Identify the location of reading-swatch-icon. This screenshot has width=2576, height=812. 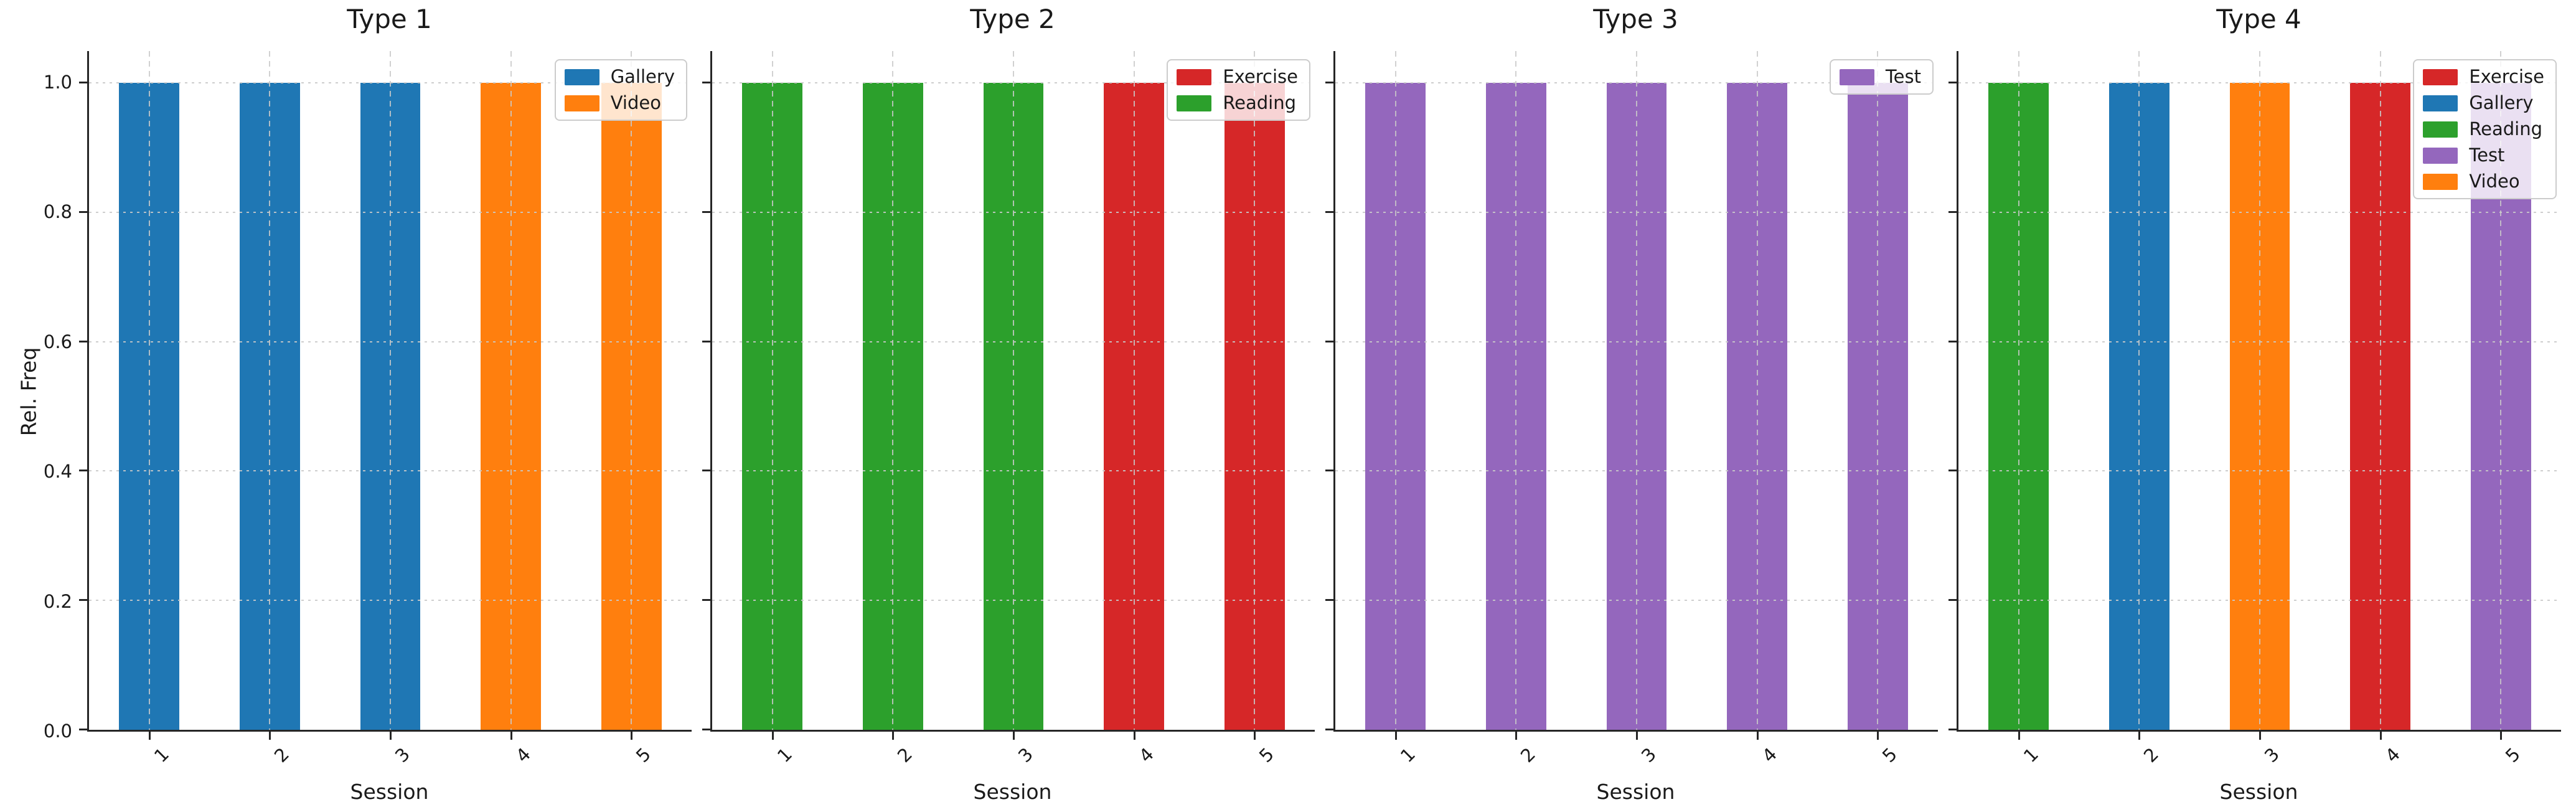
(1194, 103).